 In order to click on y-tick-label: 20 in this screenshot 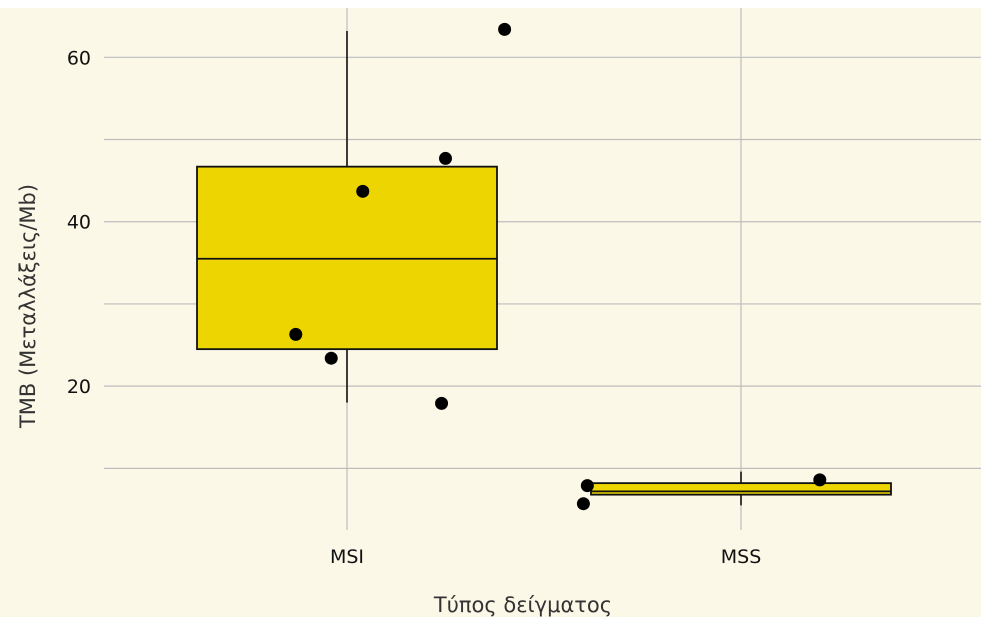, I will do `click(79, 387)`.